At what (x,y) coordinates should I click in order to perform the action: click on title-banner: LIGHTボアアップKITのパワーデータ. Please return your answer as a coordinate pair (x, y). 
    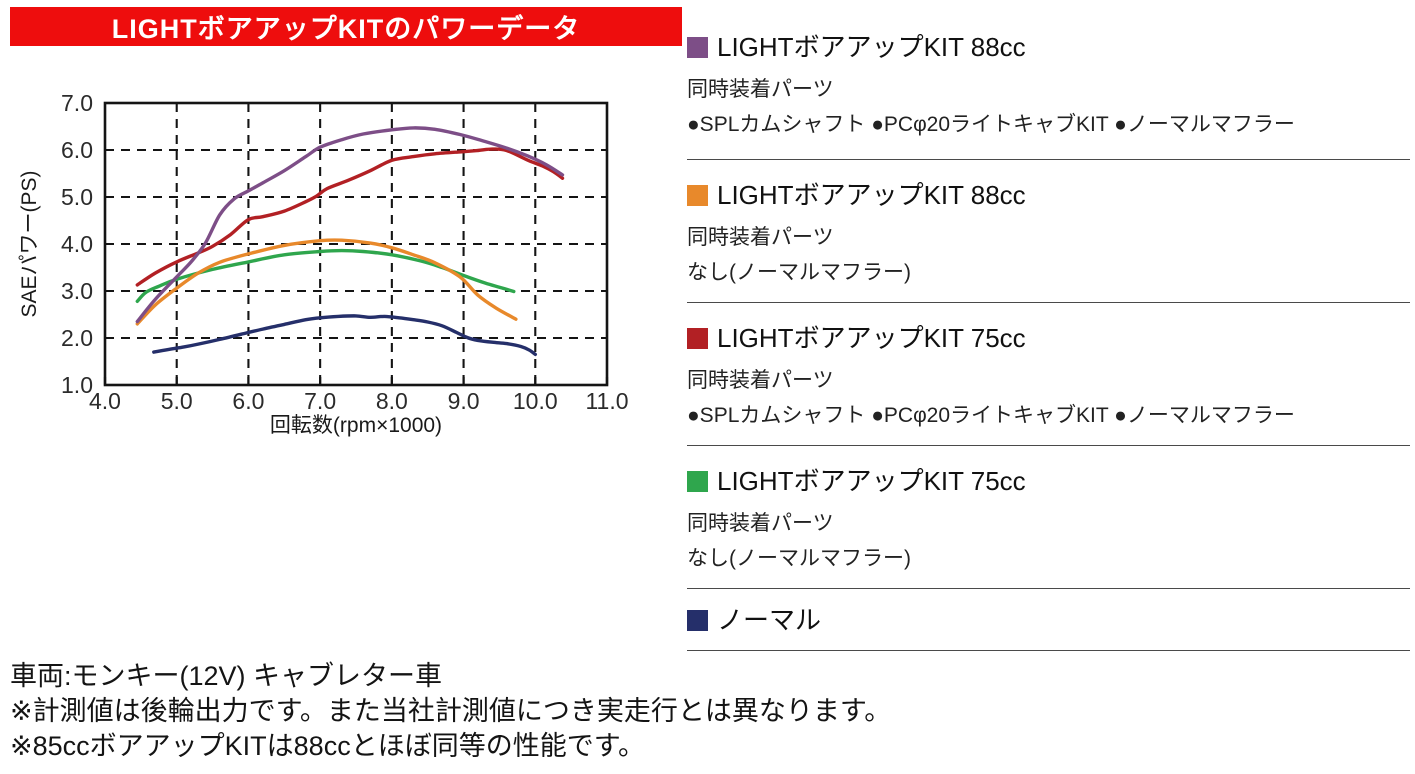
    Looking at the image, I should click on (346, 26).